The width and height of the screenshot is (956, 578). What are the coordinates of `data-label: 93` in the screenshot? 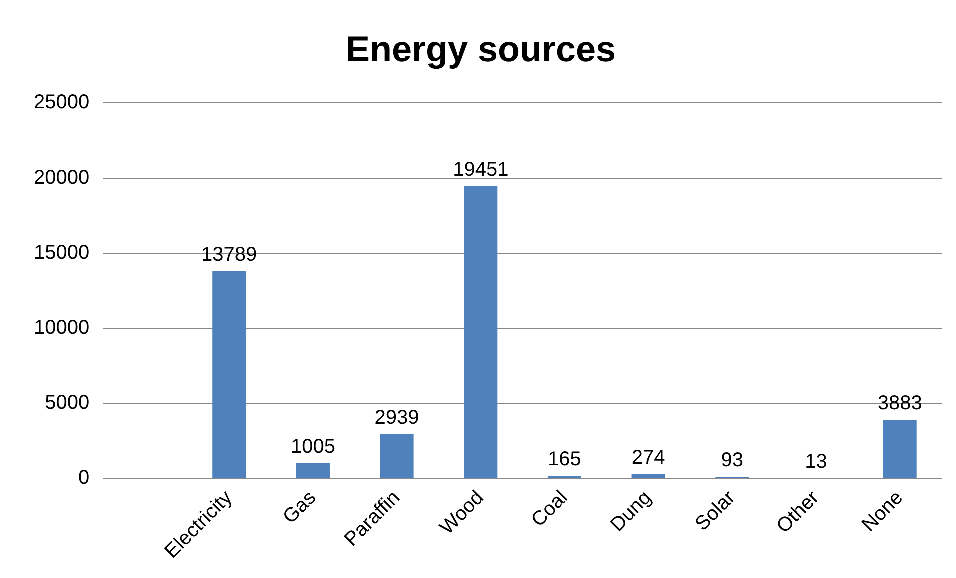 It's located at (732, 461).